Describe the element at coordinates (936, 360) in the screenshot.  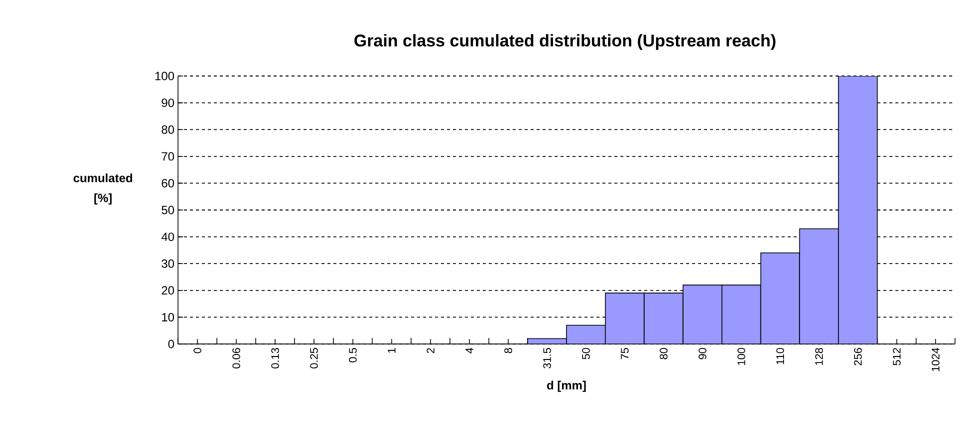
I see `x-tick-label: 1024` at that location.